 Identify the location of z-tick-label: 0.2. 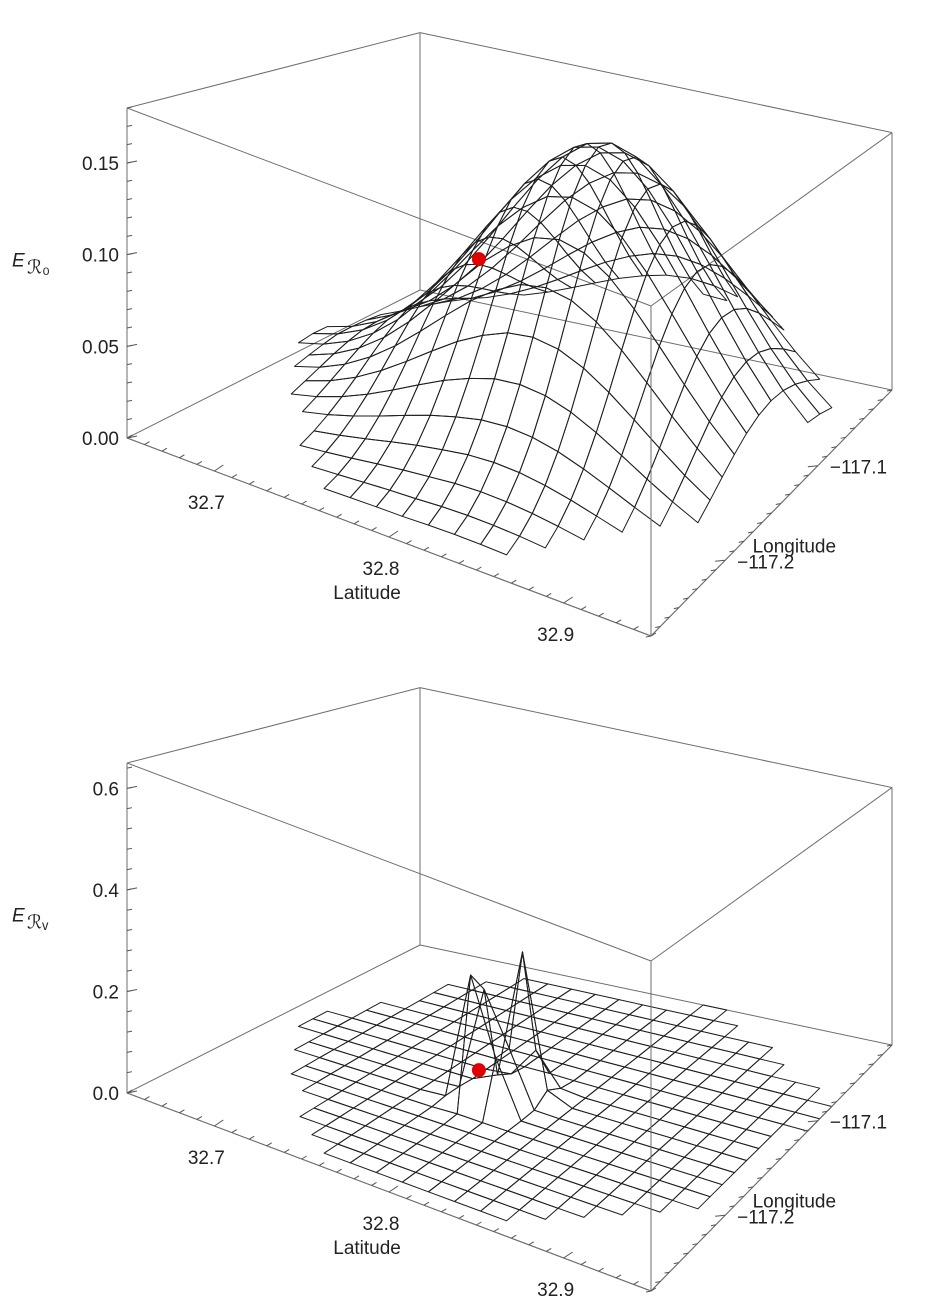
(106, 992).